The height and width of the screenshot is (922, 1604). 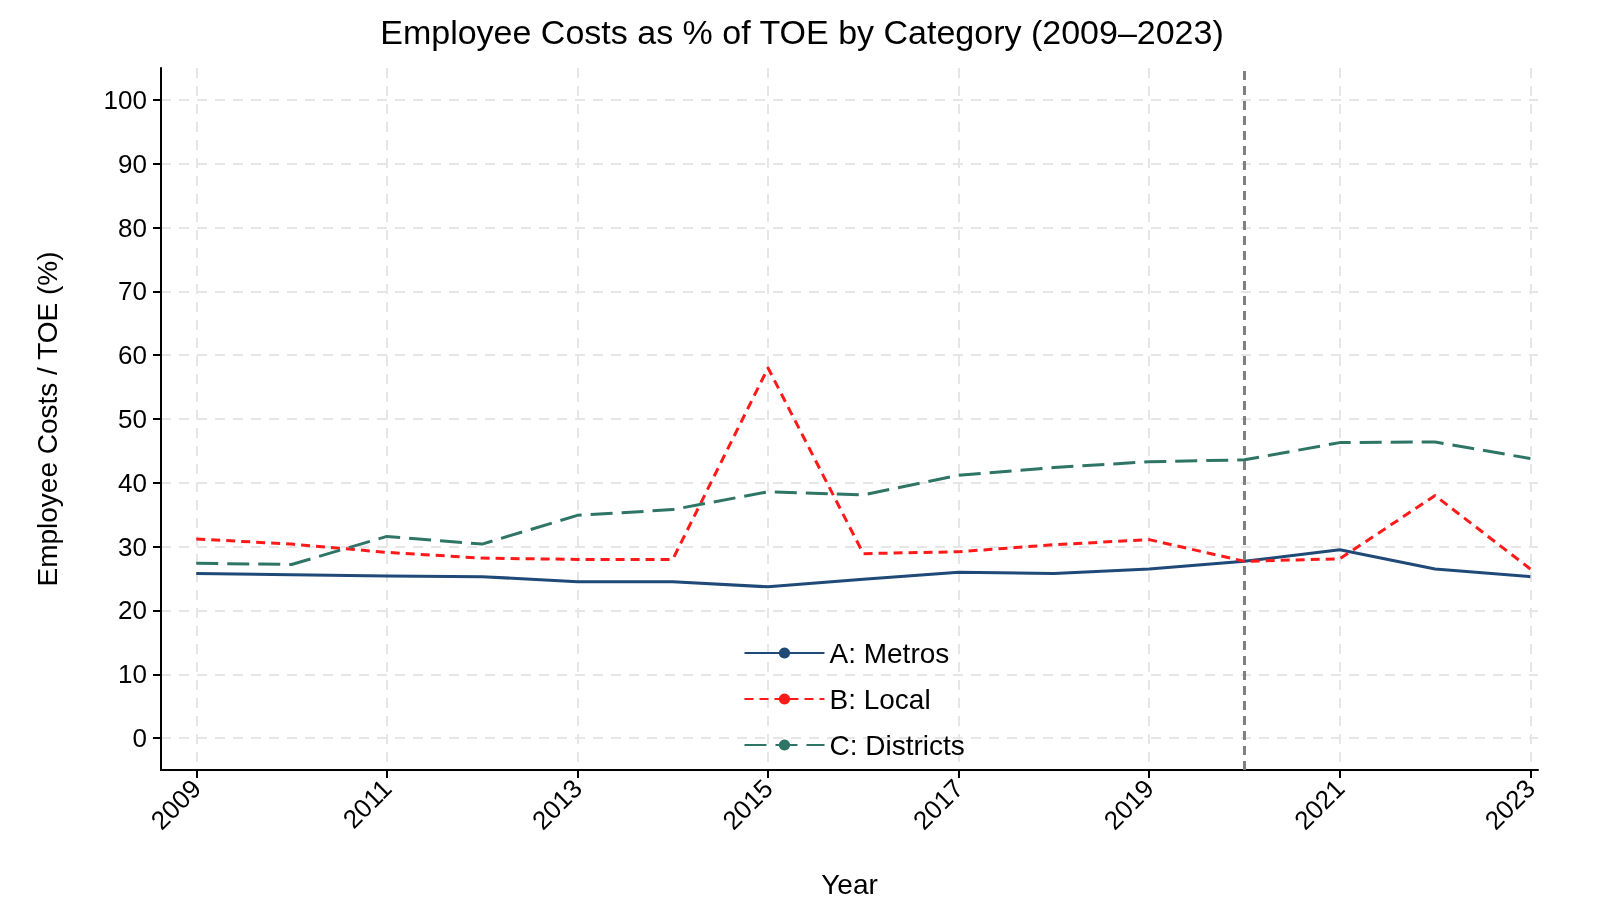 What do you see at coordinates (849, 884) in the screenshot?
I see `x-axis-title: Year` at bounding box center [849, 884].